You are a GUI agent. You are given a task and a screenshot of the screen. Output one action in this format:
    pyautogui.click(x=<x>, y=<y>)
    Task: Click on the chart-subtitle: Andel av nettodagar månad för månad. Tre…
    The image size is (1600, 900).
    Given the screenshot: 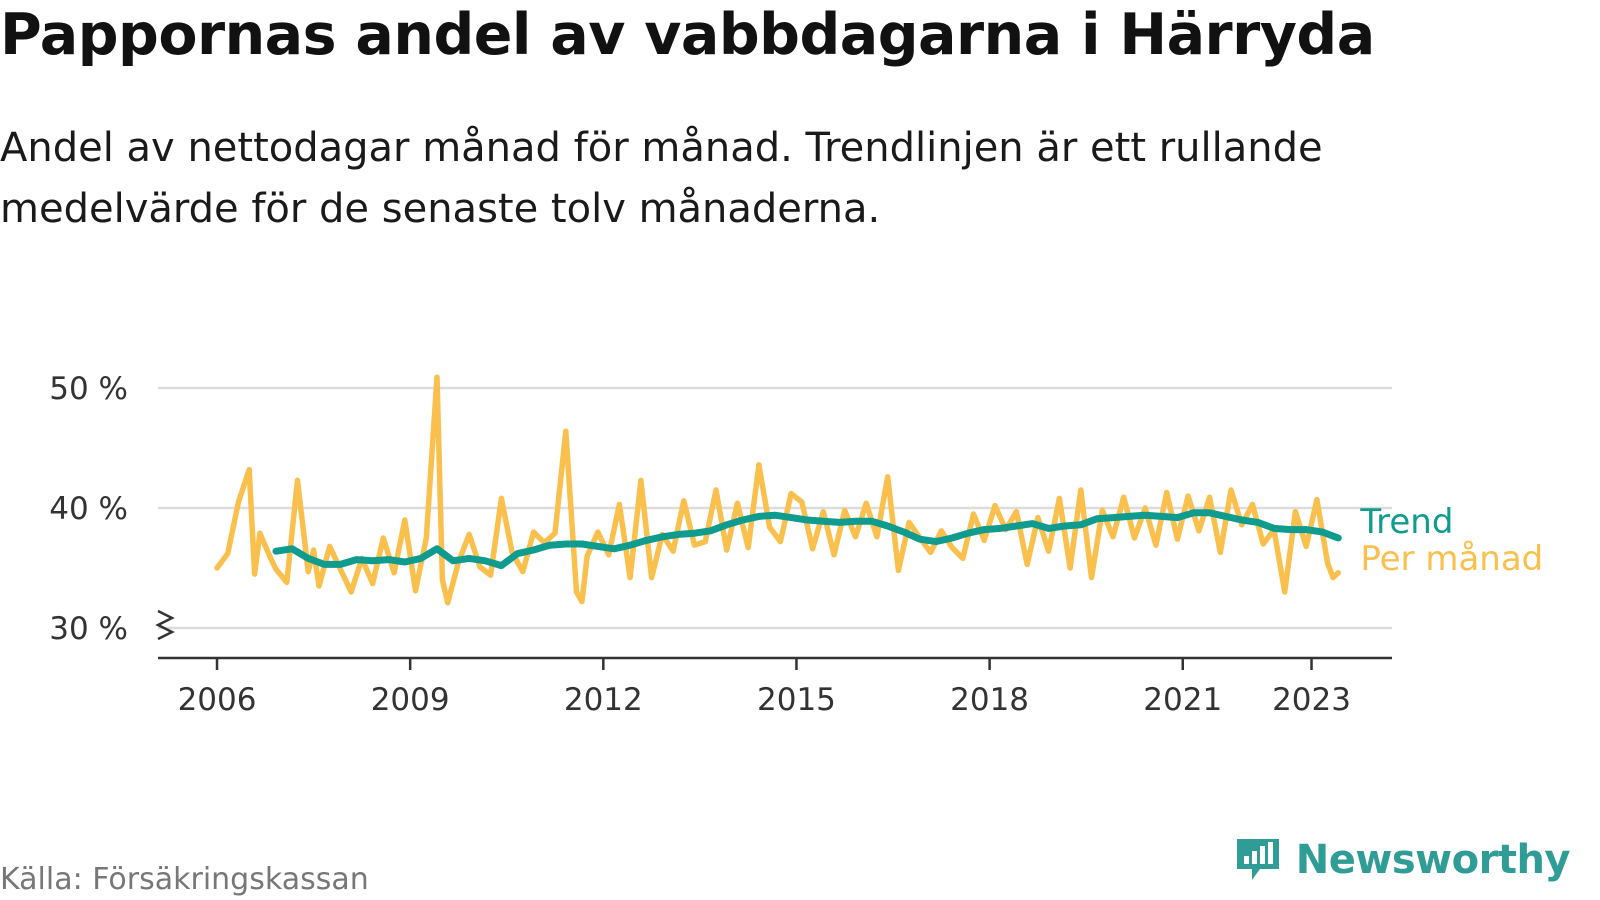 What is the action you would take?
    pyautogui.click(x=661, y=178)
    